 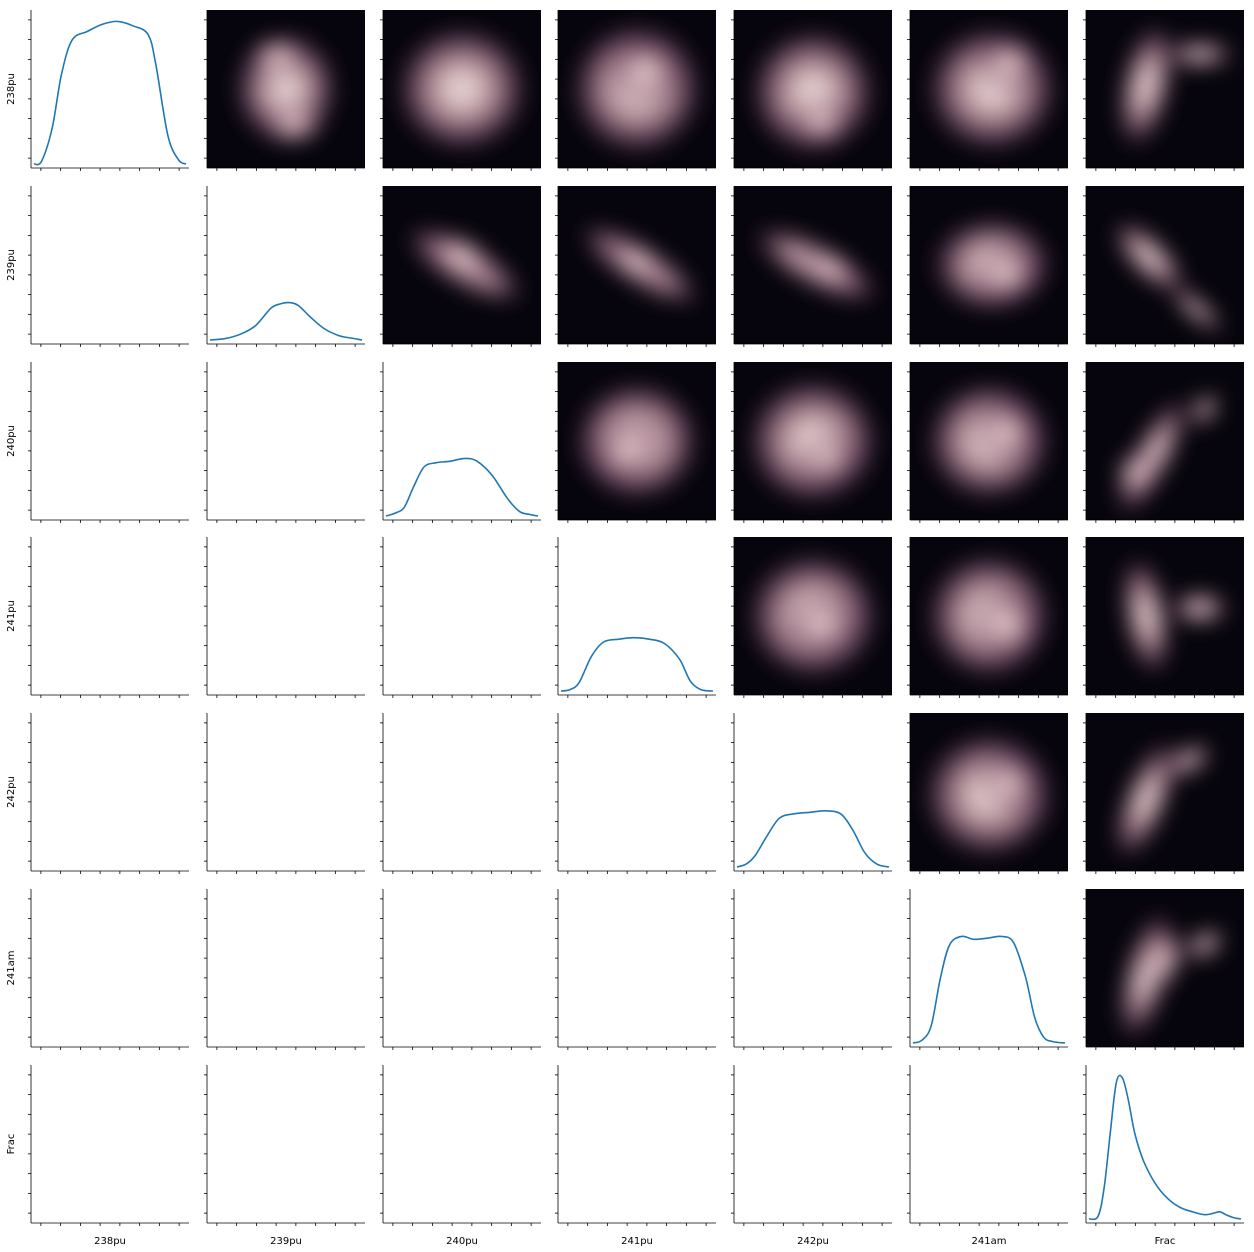 I want to click on y-axis-label-0: 238pu, so click(x=11, y=89).